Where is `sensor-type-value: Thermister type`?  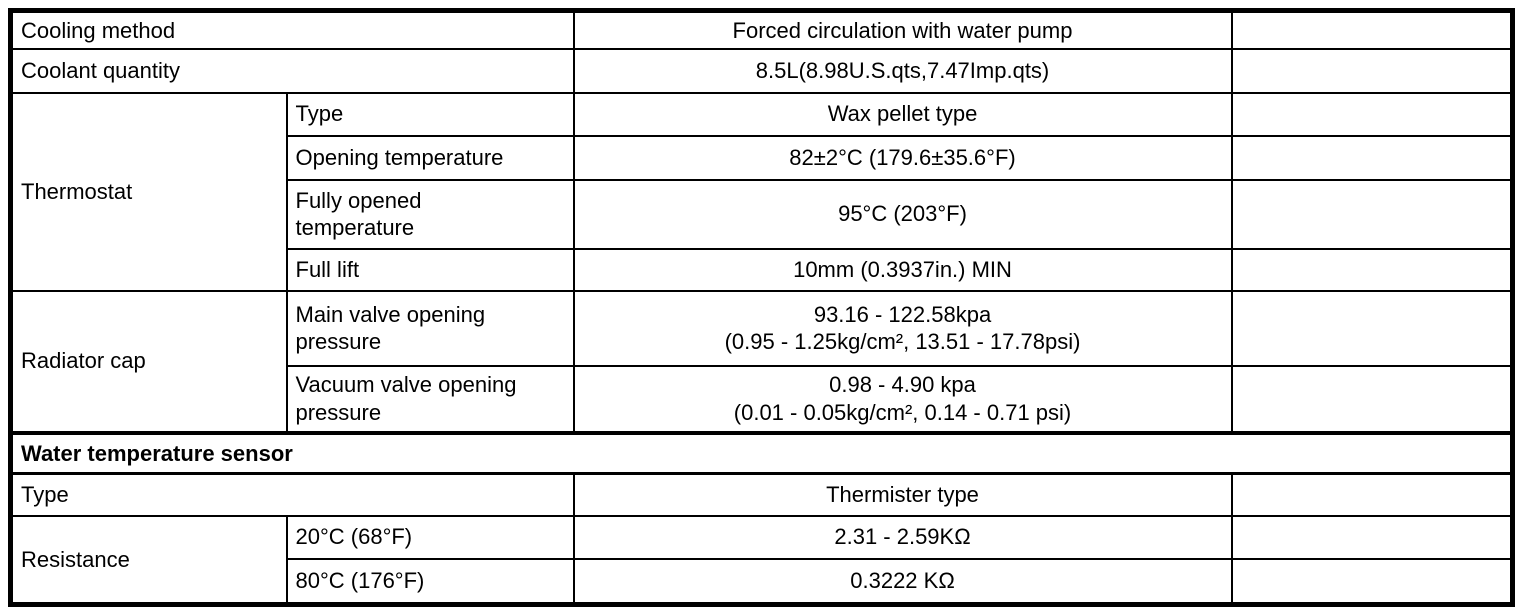 sensor-type-value: Thermister type is located at coordinates (902, 494).